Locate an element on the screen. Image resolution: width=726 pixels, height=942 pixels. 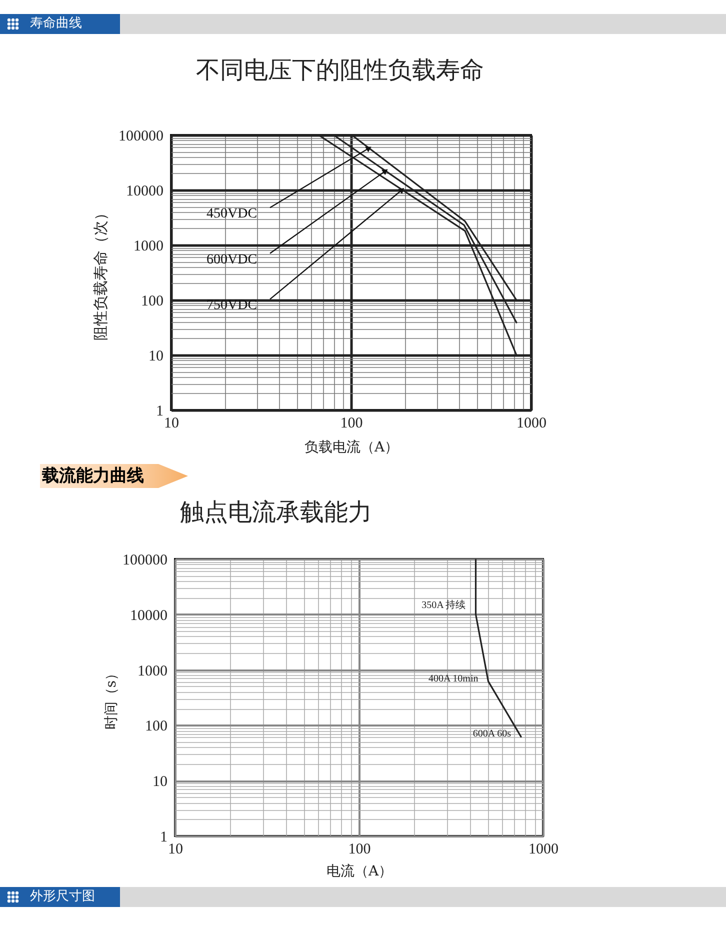
x-axis-title: 负载电流（A） is located at coordinates (351, 448).